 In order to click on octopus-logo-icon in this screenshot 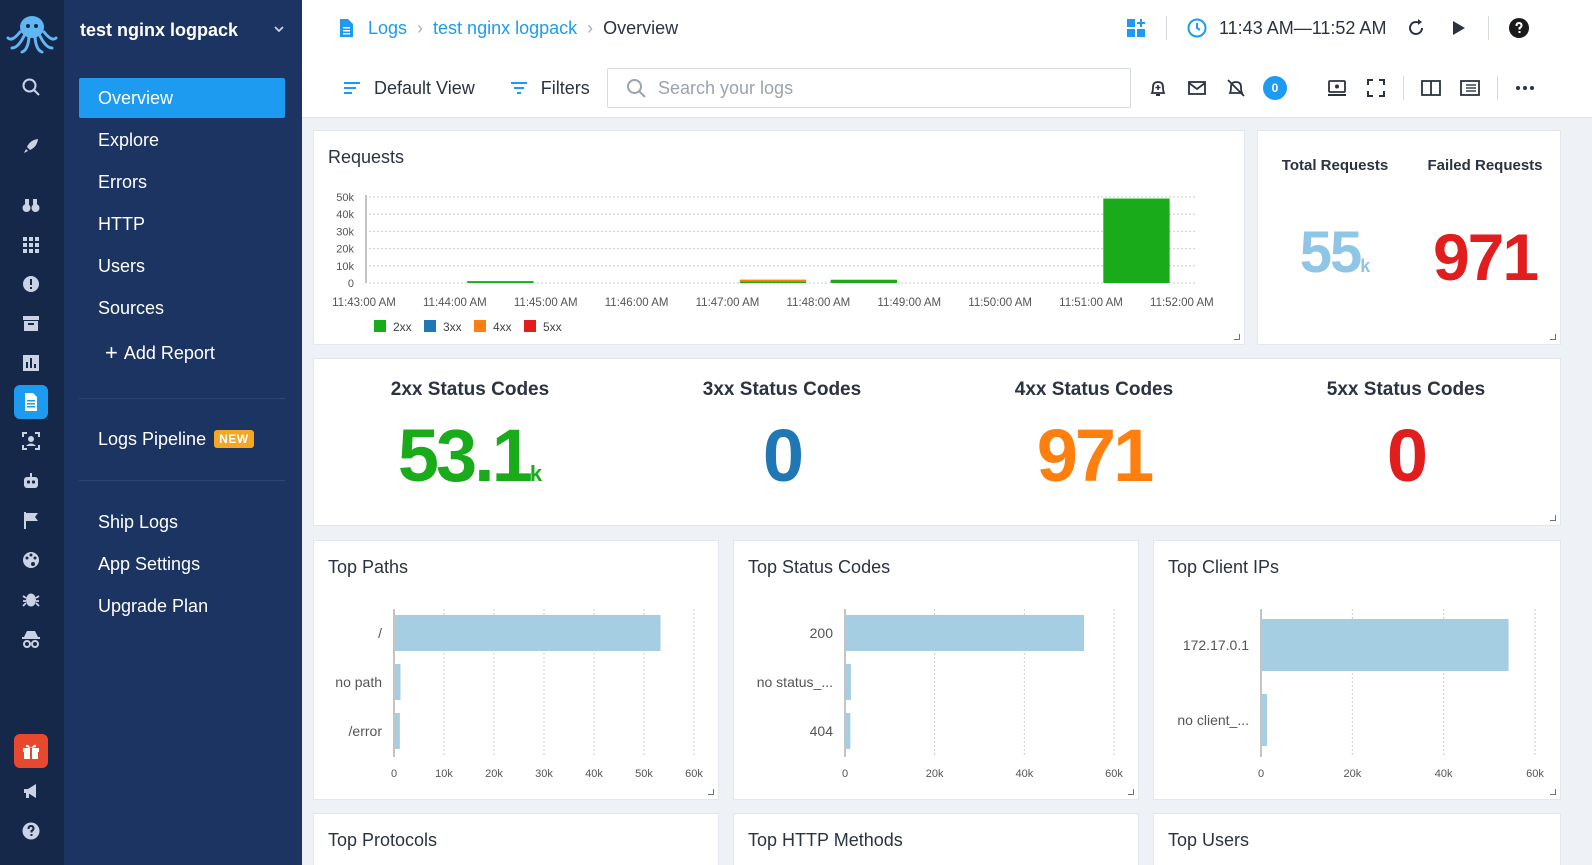, I will do `click(32, 33)`.